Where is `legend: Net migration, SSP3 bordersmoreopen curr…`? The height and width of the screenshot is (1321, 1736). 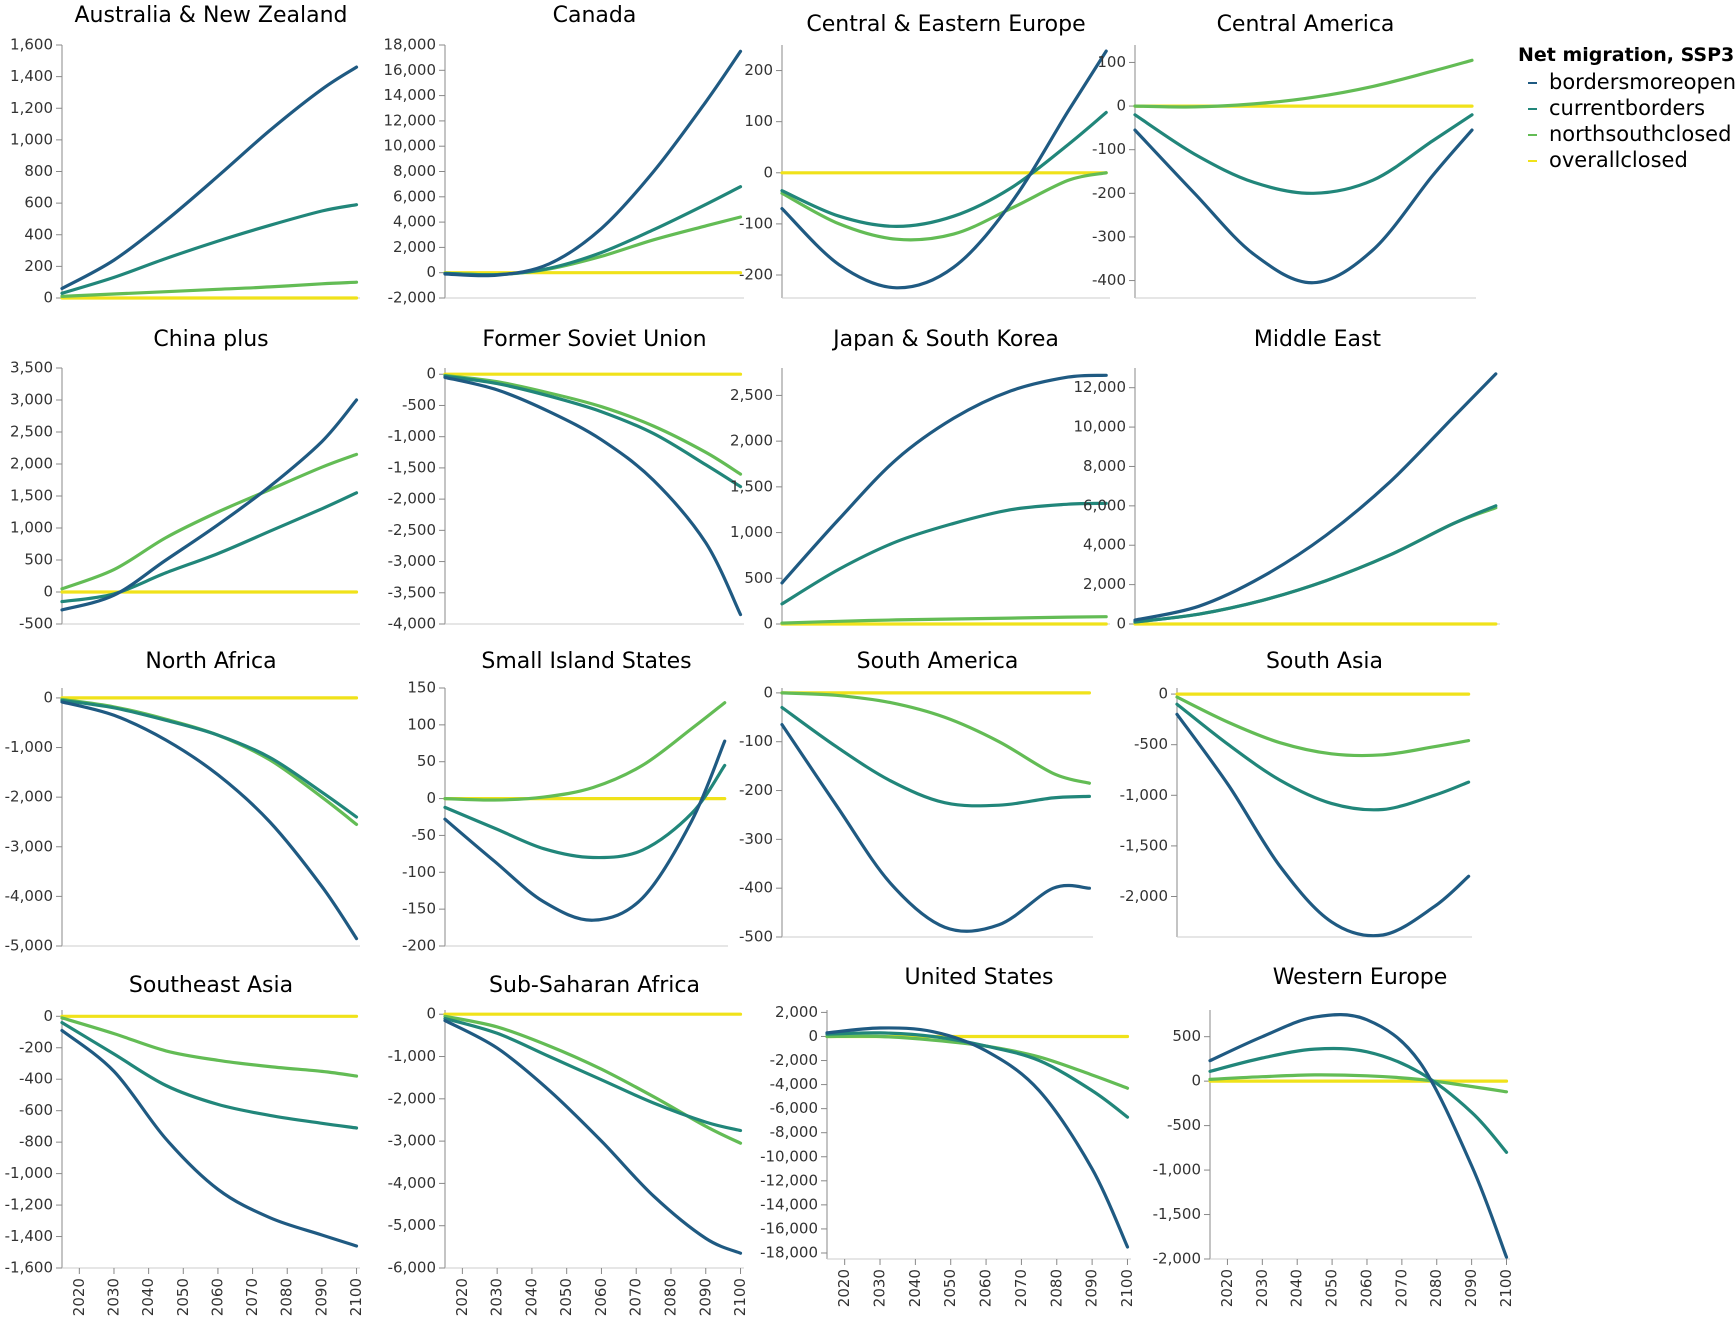
legend: Net migration, SSP3 bordersmoreopen curr… is located at coordinates (1627, 108).